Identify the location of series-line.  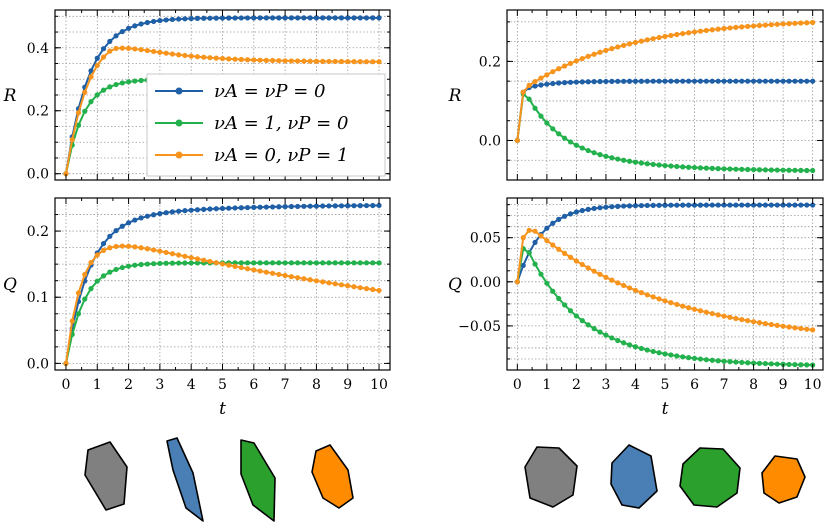
(664, 110).